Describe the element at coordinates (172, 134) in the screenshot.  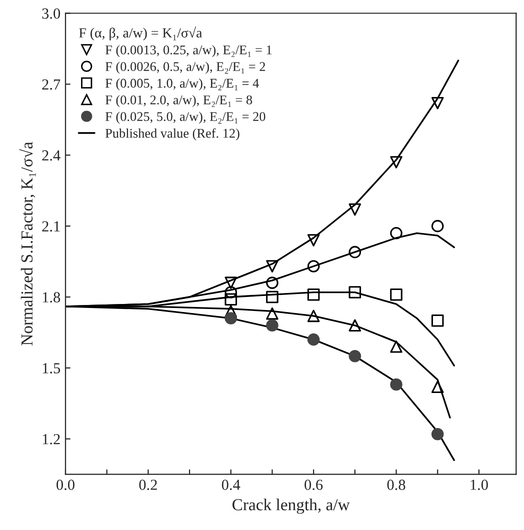
I see `legend-label: Published value (Ref. 12)` at that location.